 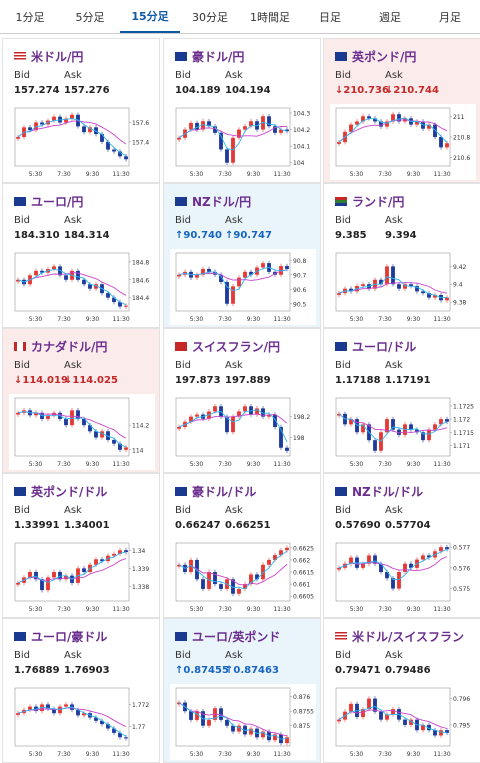 I want to click on x-tick-label: 9:30, so click(x=93, y=464).